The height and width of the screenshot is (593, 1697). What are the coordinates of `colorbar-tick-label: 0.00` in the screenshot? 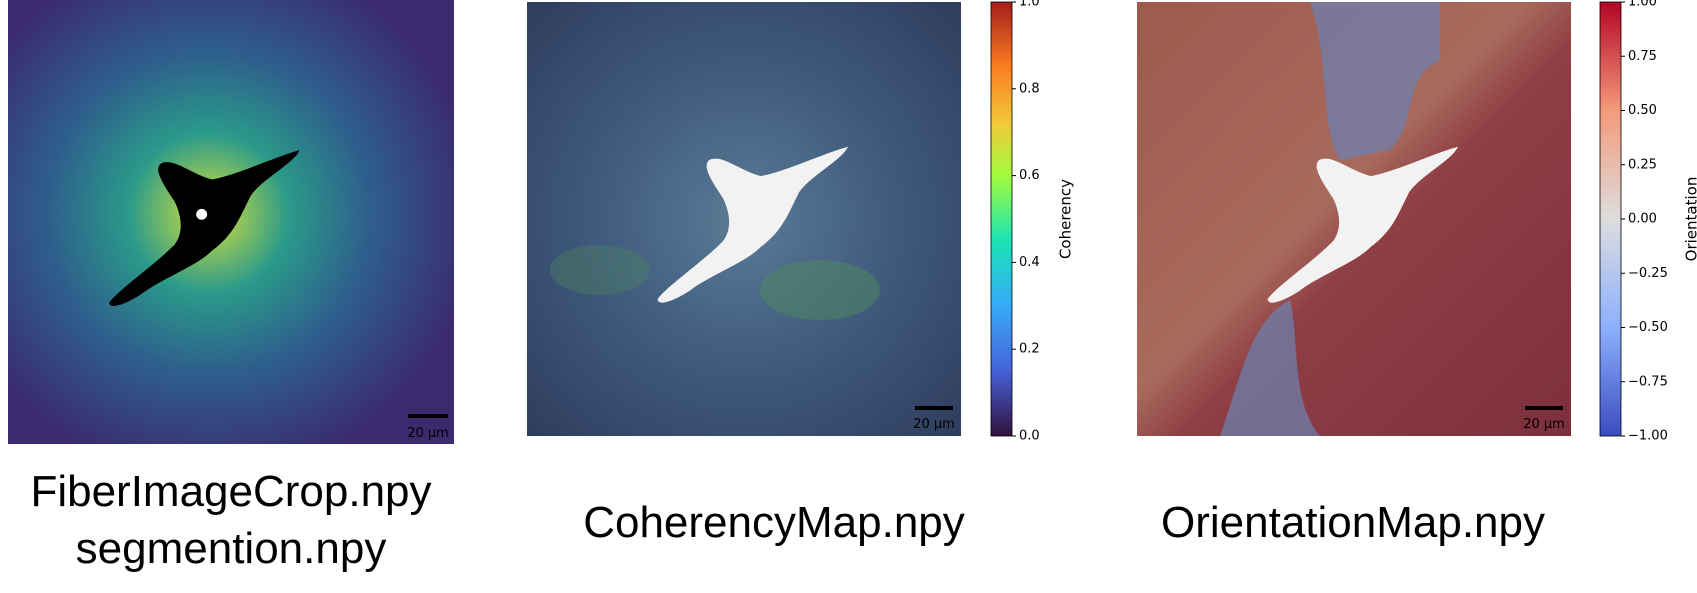 It's located at (1642, 219).